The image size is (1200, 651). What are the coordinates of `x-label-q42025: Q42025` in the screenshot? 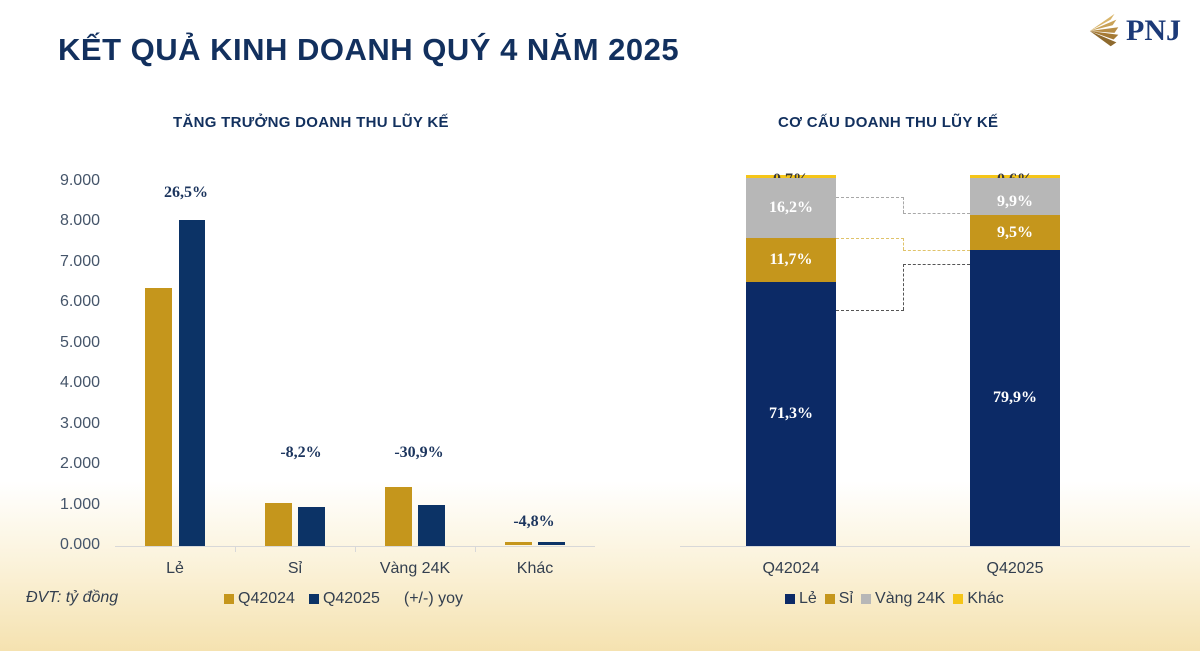 It's located at (1015, 568).